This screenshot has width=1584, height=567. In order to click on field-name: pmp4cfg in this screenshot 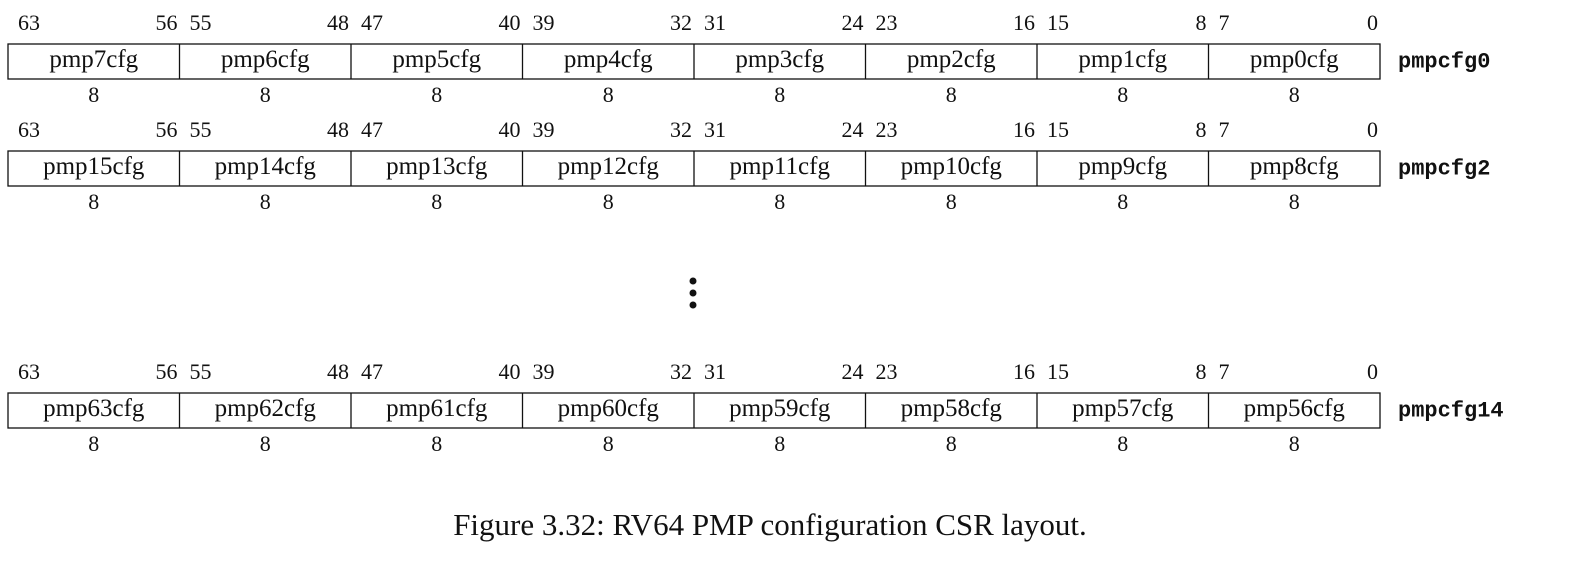, I will do `click(608, 59)`.